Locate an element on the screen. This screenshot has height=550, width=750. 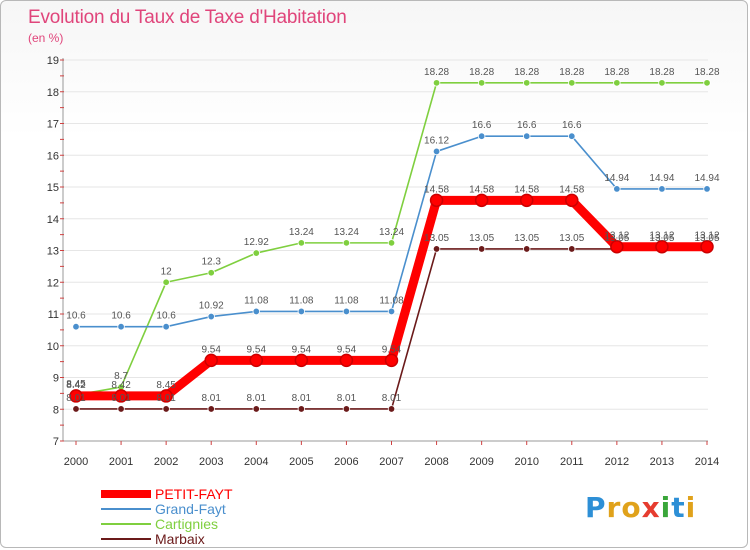
y-tick-label: 11 is located at coordinates (53, 315).